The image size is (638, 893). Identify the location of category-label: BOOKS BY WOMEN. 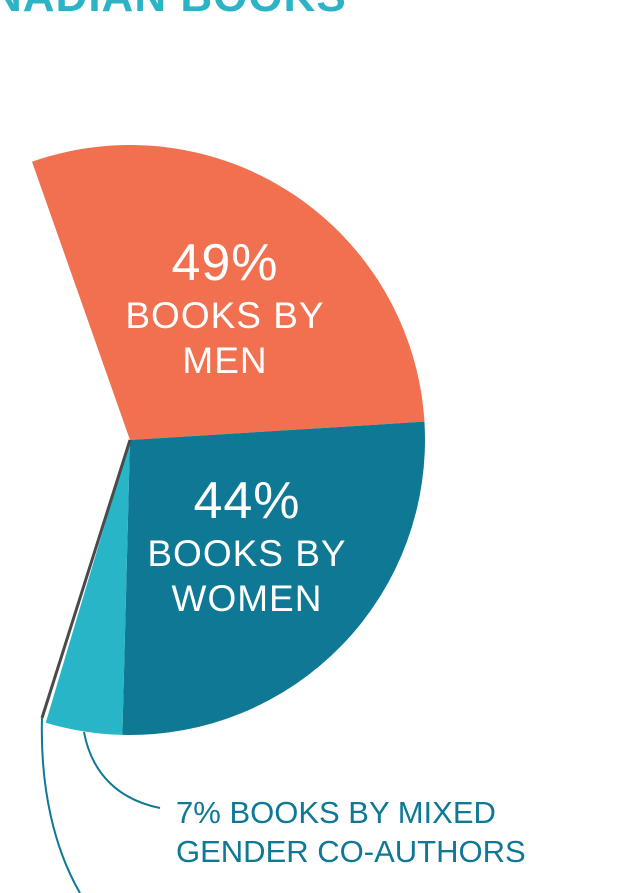
(247, 576).